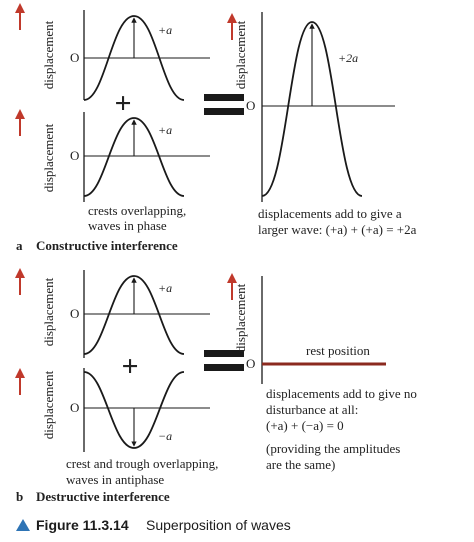 The height and width of the screenshot is (542, 474). I want to click on note-b-right-line2: disturbance at all:, so click(312, 409).